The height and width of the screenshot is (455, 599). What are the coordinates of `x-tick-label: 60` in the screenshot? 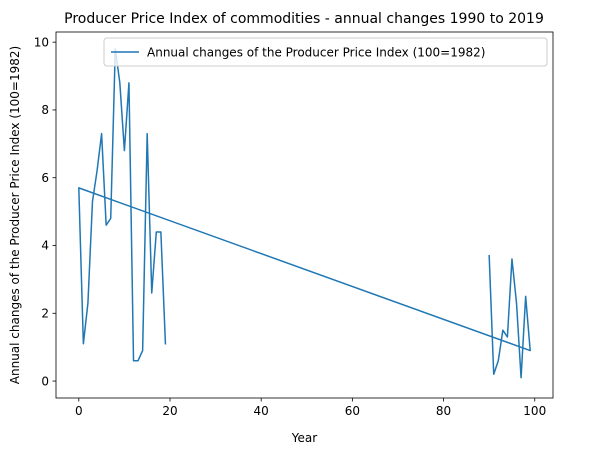 It's located at (352, 411).